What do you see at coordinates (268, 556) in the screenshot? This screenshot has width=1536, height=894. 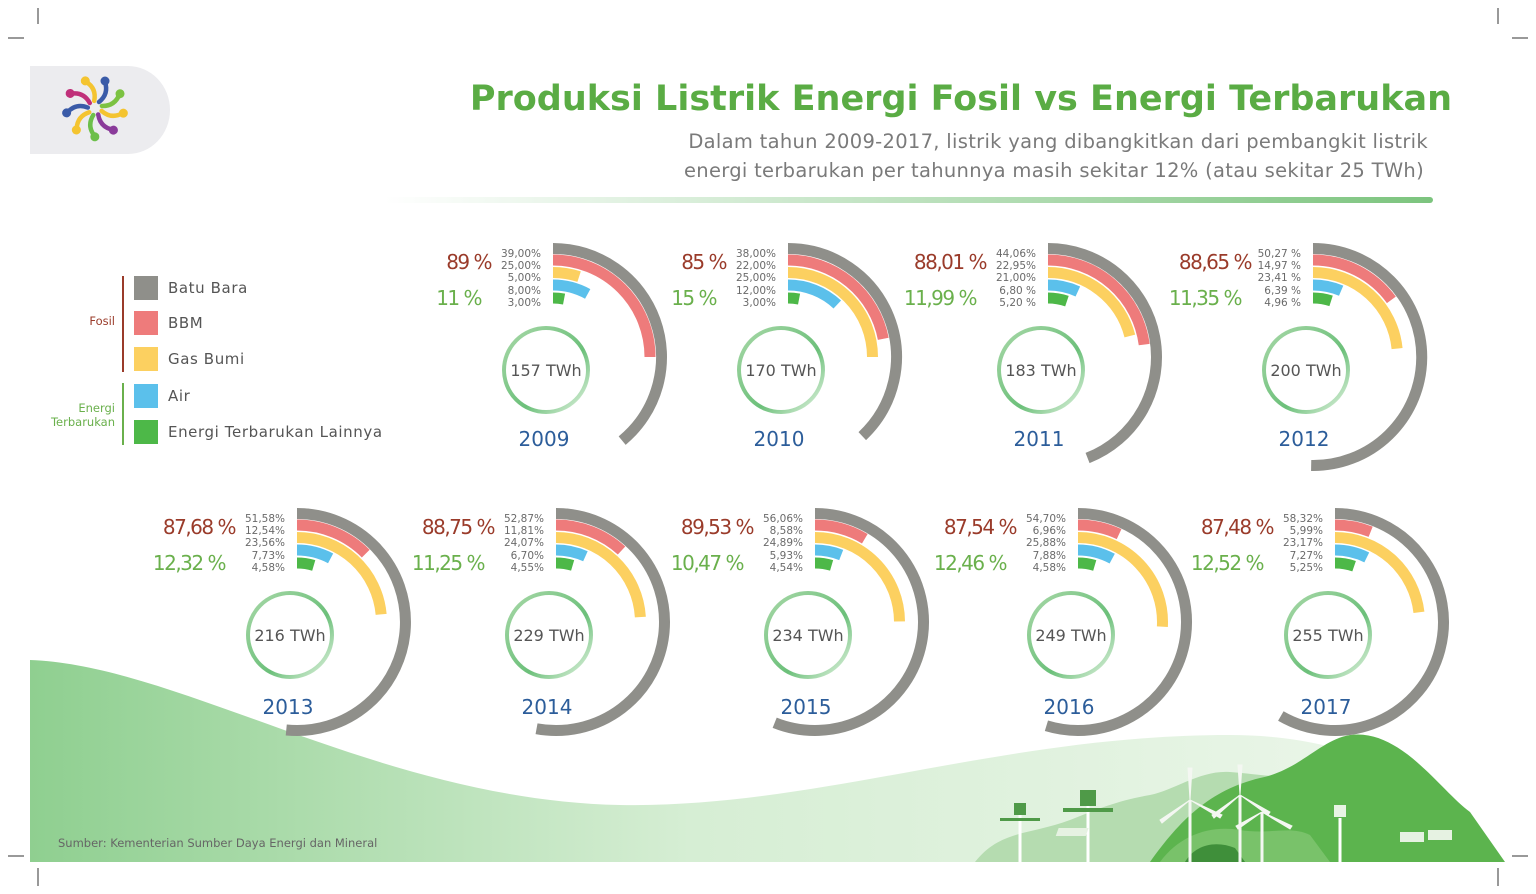 I see `value-label: 7,73%` at bounding box center [268, 556].